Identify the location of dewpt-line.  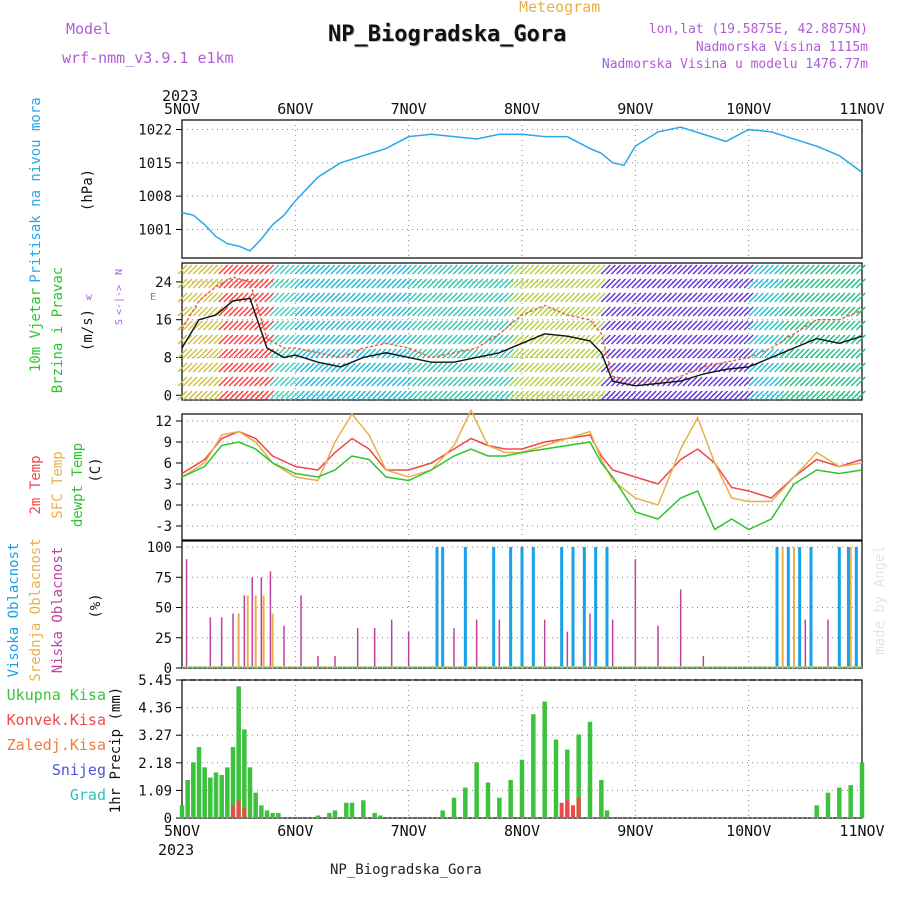
(522, 486).